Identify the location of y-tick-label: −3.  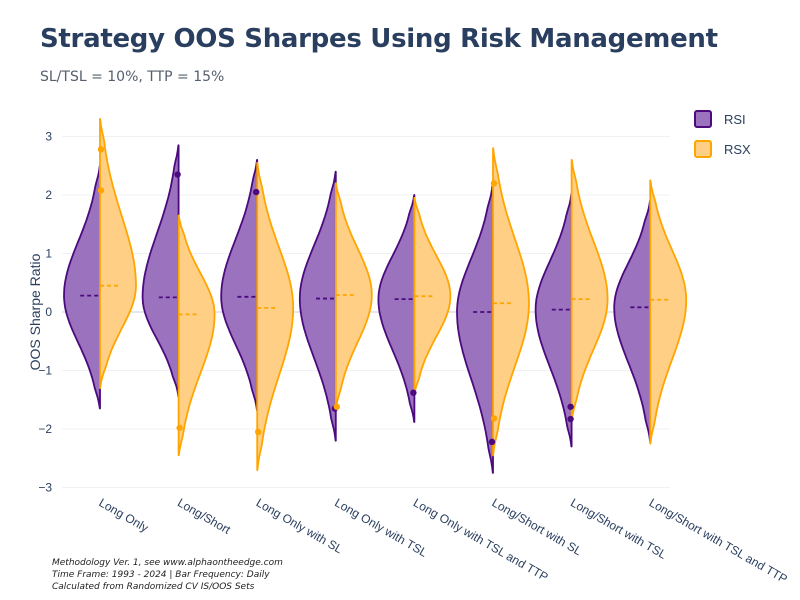
(45, 488).